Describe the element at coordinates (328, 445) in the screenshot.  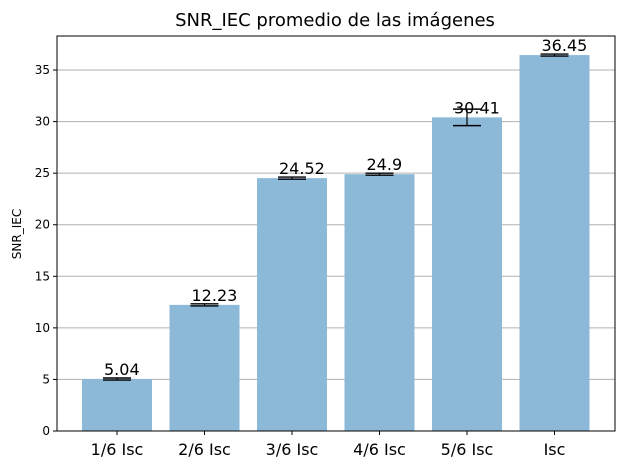
I see `x-axis-ticks: 1/6 Isc 2/6 Isc 3/6 Isc 4/6 Isc 5/6 Isc Isc` at that location.